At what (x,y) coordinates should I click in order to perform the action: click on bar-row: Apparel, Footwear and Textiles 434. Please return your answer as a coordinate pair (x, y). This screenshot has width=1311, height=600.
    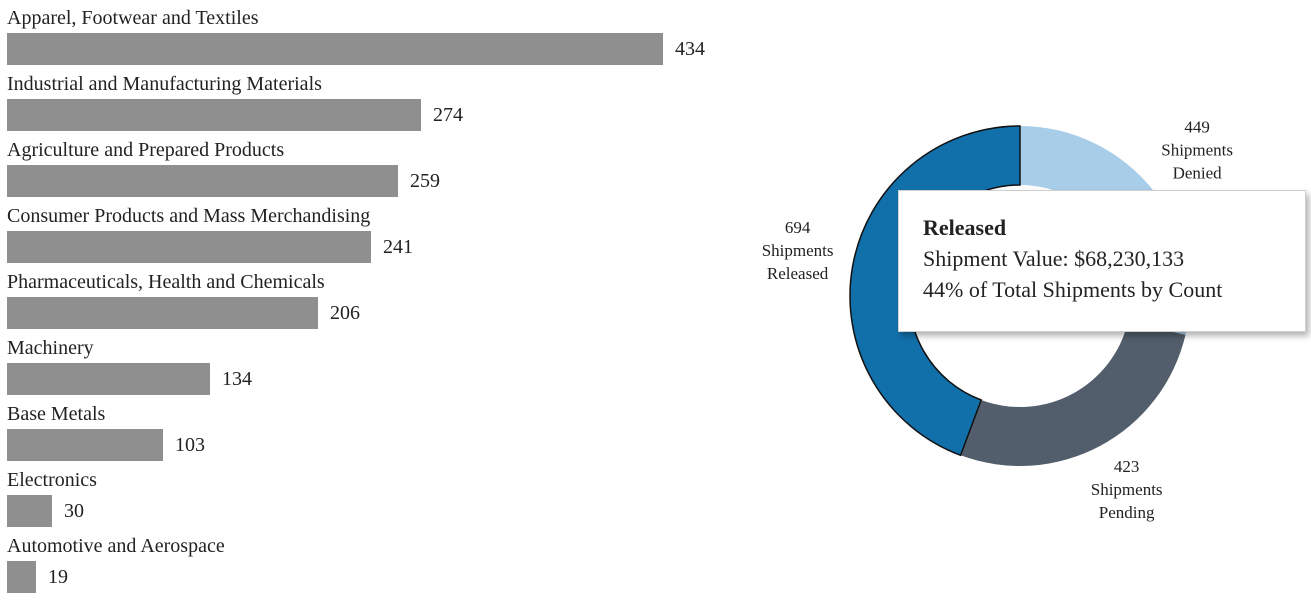
    Looking at the image, I should click on (377, 39).